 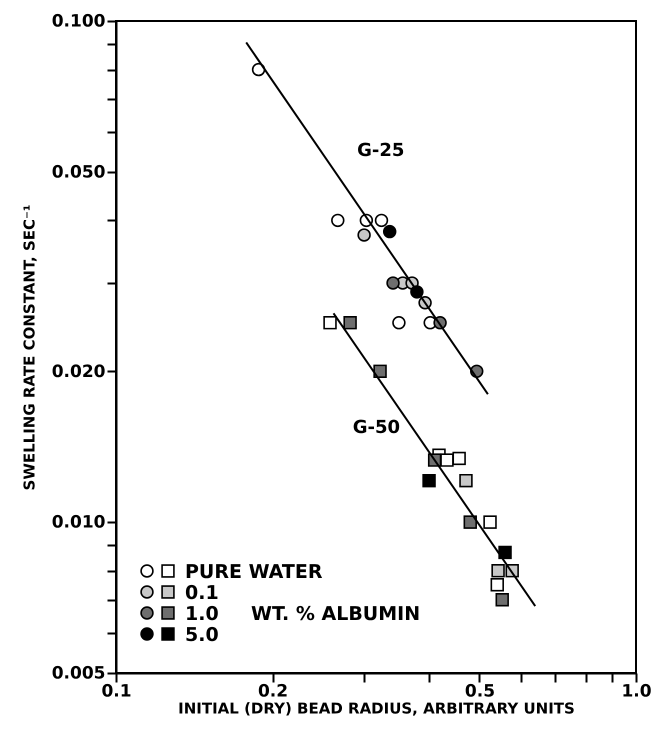 I want to click on y-tick-label: 0.005, so click(x=79, y=674).